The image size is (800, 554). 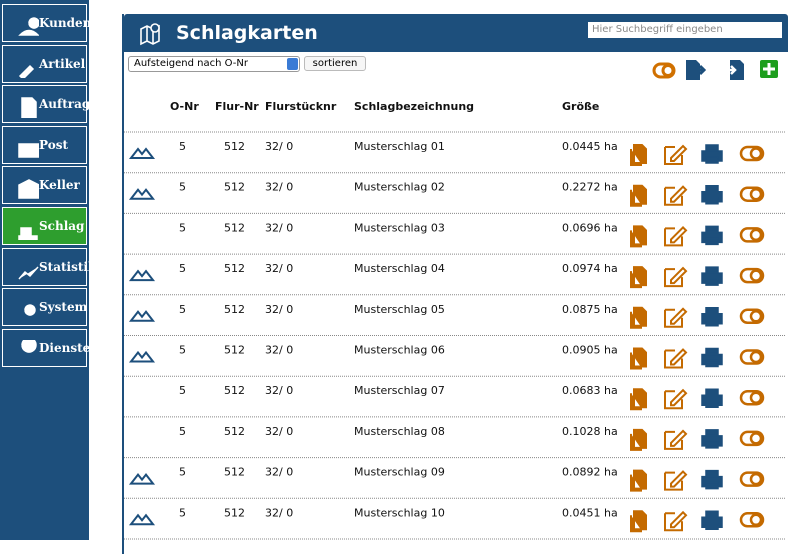 I want to click on nav-label: Post, so click(x=54, y=144).